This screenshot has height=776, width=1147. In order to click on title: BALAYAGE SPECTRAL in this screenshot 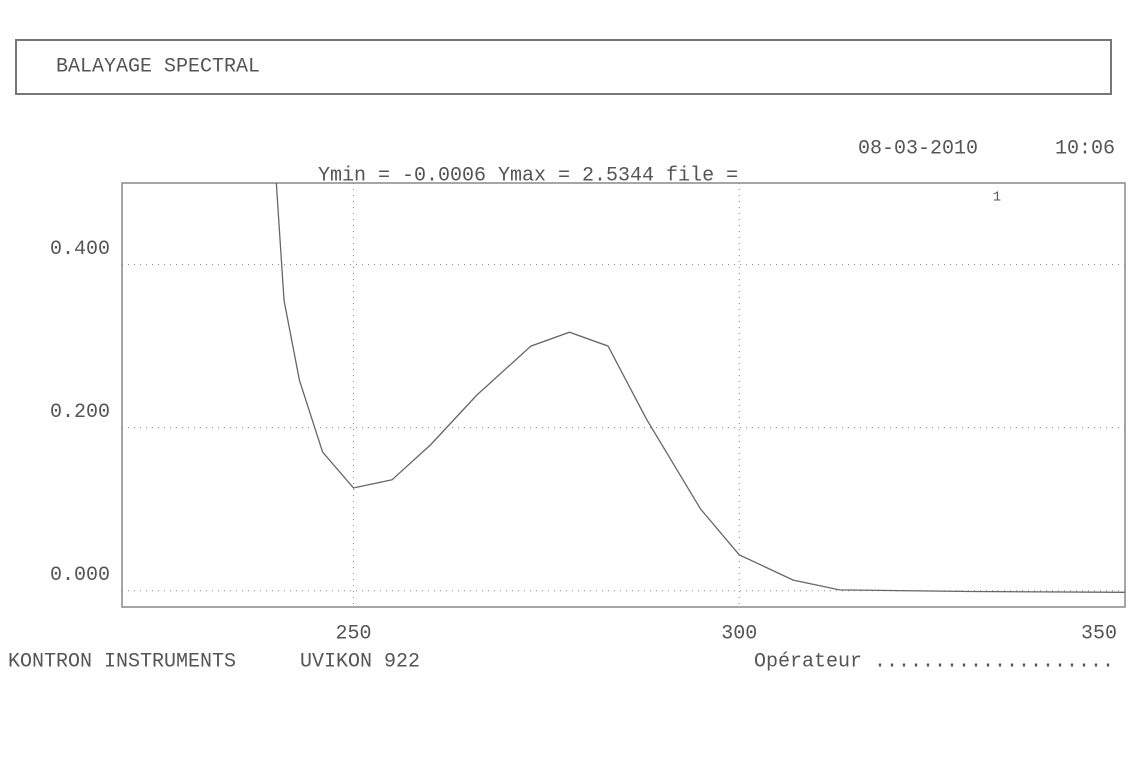, I will do `click(158, 66)`.